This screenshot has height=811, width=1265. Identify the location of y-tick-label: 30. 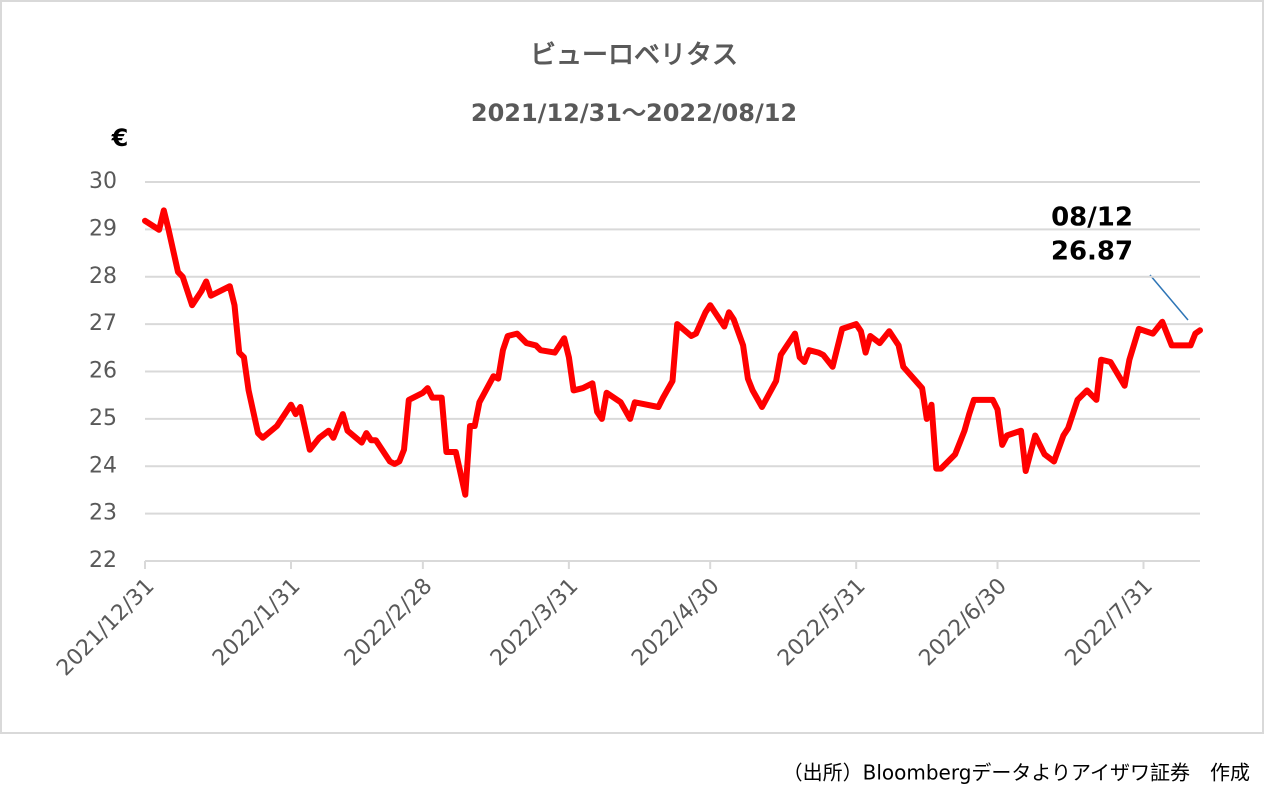
(103, 181).